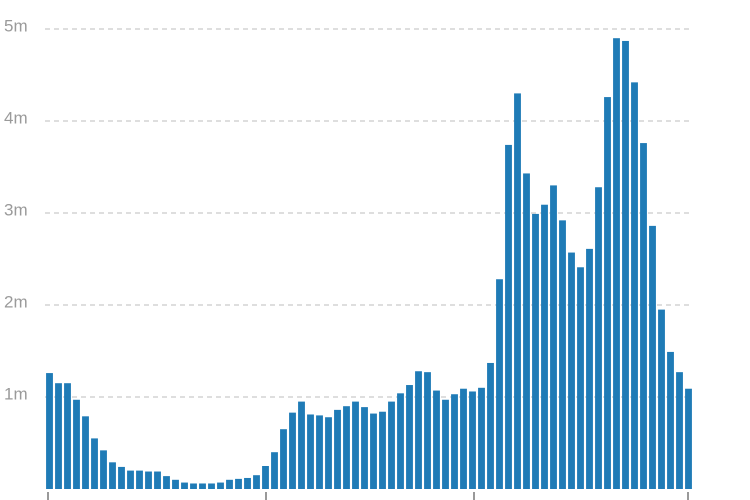 The image size is (750, 500). I want to click on y-tick-label: 3m, so click(16, 209).